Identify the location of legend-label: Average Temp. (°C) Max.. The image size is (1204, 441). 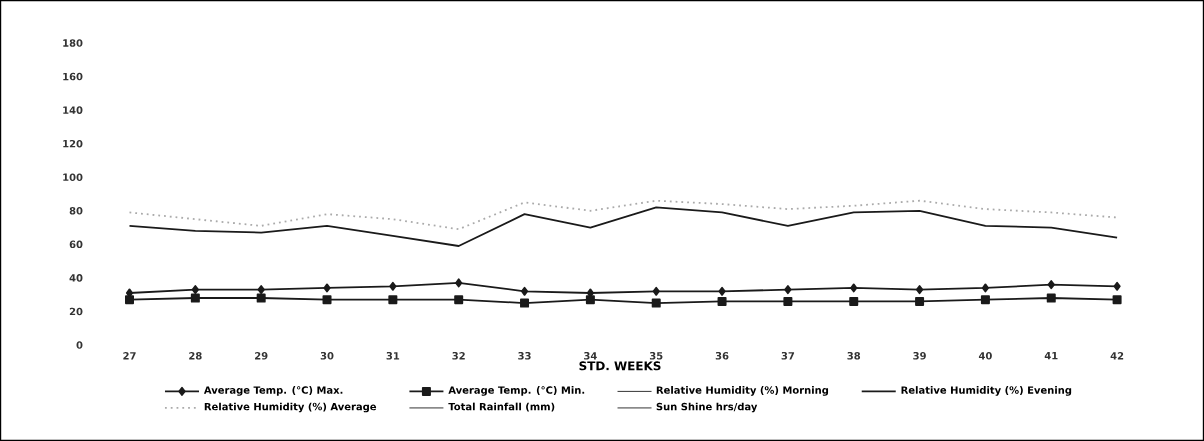
(273, 391).